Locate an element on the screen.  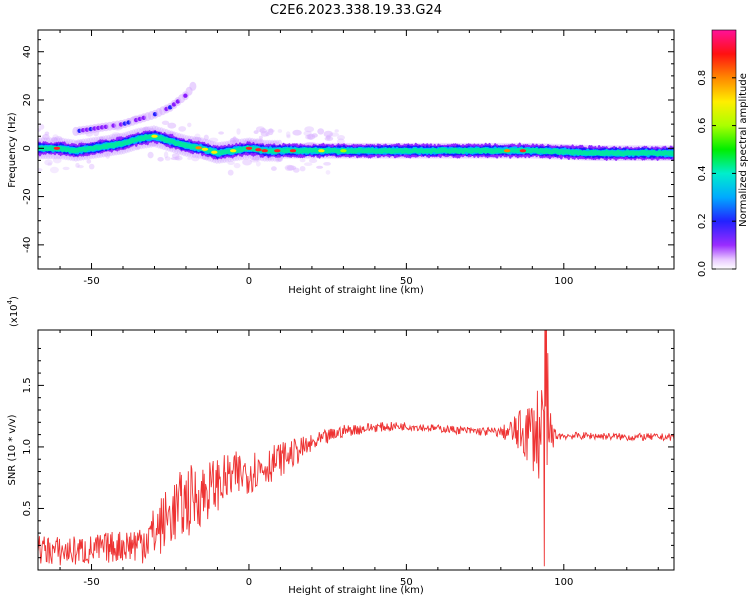
harmonic-blob is located at coordinates (185, 95).